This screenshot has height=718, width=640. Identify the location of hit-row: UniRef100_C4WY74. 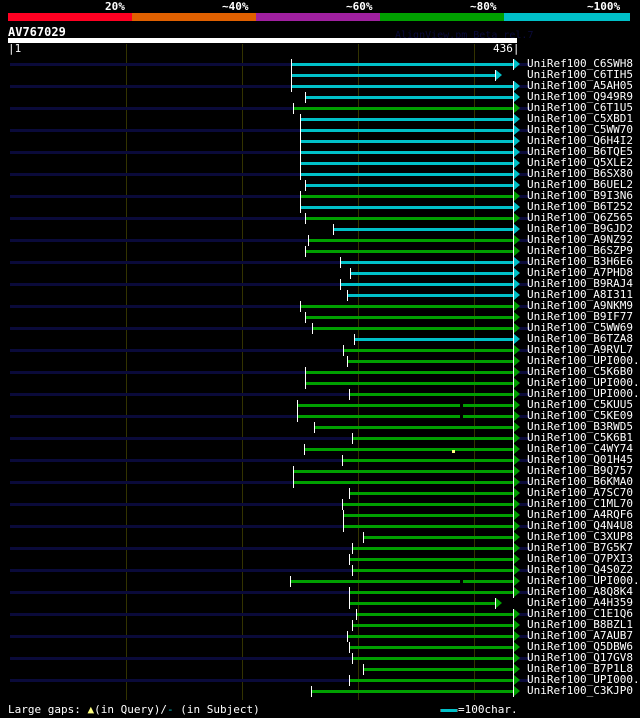
(320, 448).